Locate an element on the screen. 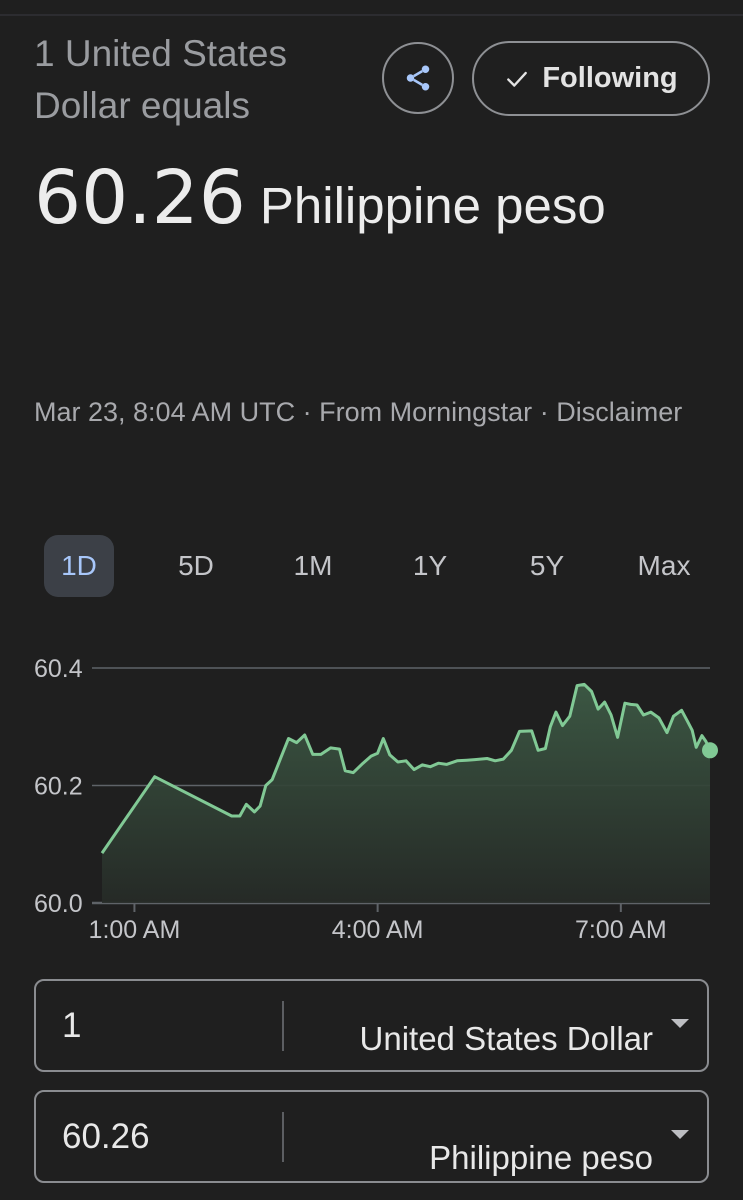 Image resolution: width=743 pixels, height=1200 pixels. converter-from-row: 1 United States Dollar is located at coordinates (371, 1025).